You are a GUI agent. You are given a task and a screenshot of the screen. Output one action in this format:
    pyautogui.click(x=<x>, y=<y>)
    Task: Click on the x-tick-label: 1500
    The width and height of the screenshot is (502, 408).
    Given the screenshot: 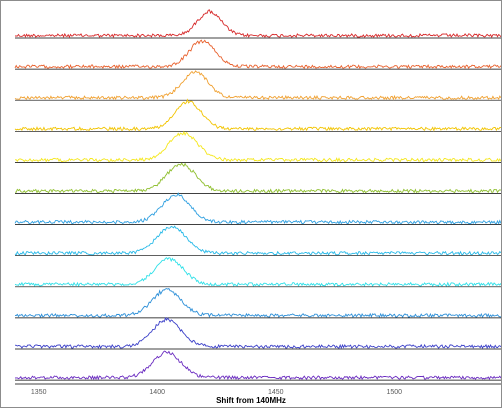 What is the action you would take?
    pyautogui.click(x=395, y=392)
    